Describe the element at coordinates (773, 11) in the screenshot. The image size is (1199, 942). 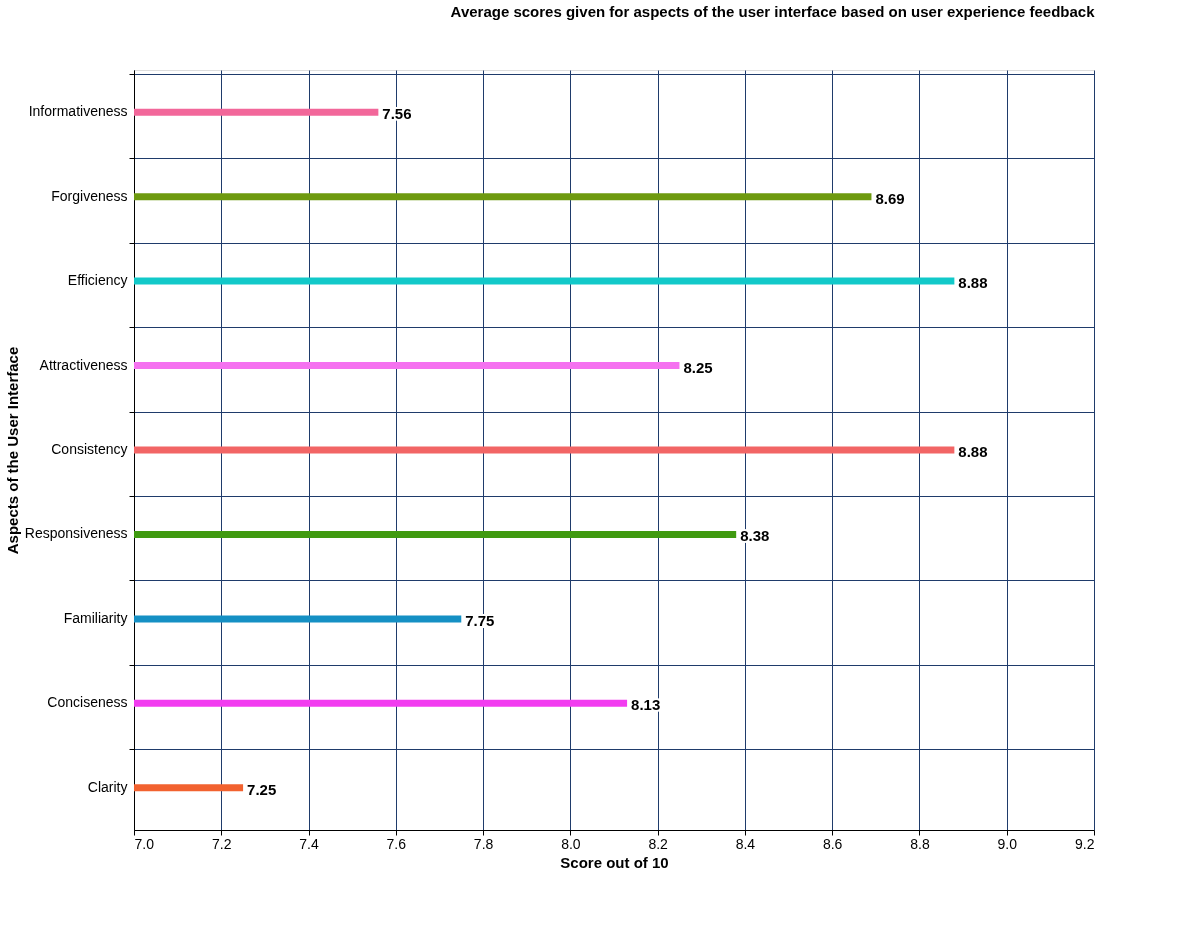
I see `chart-title: Average scores given for aspects of the user interface based on user experience feedback` at that location.